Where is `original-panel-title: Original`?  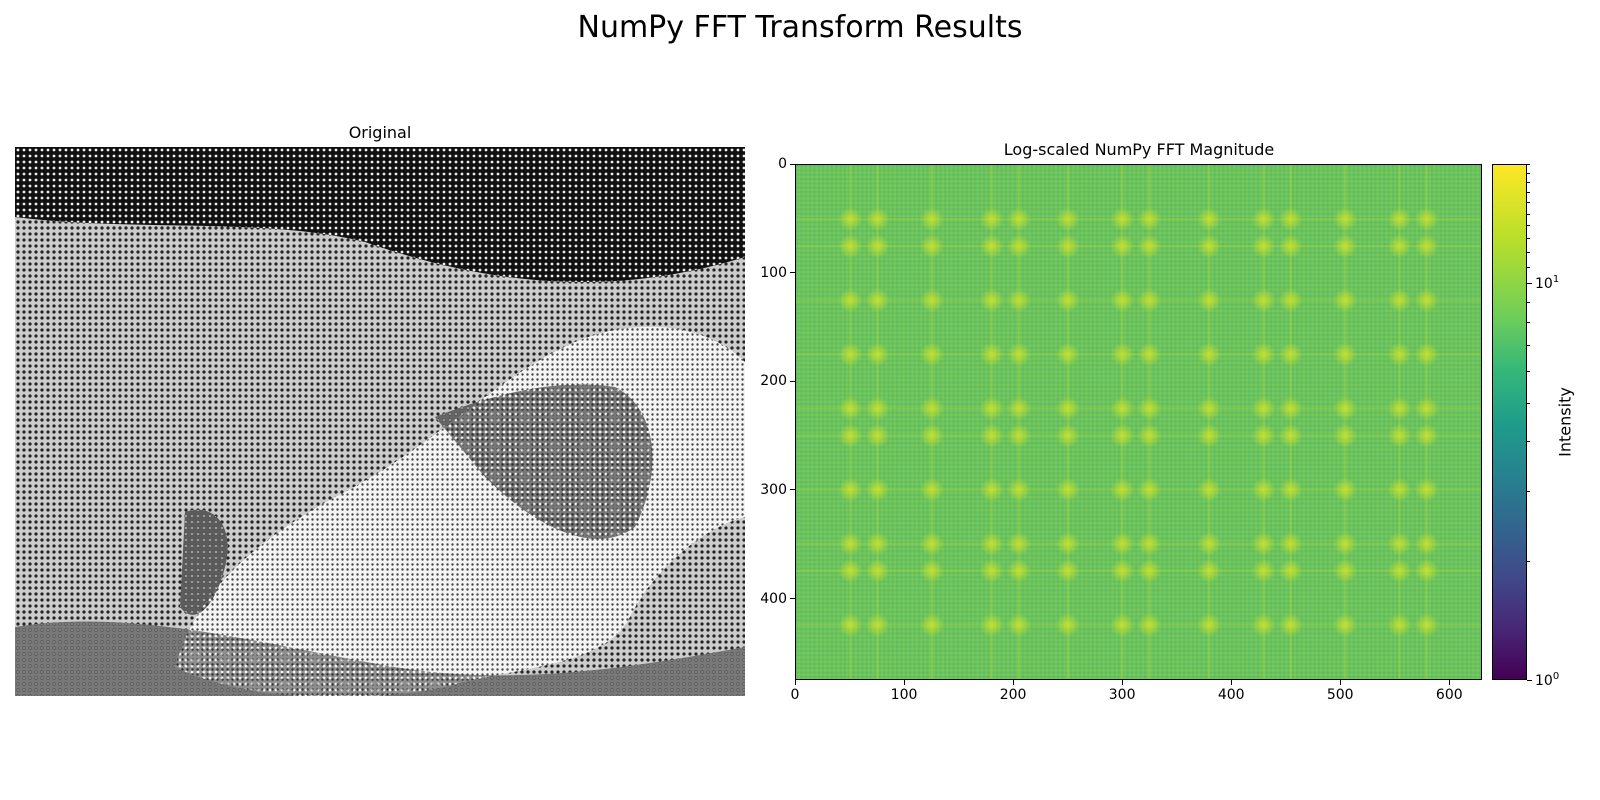
original-panel-title: Original is located at coordinates (380, 132).